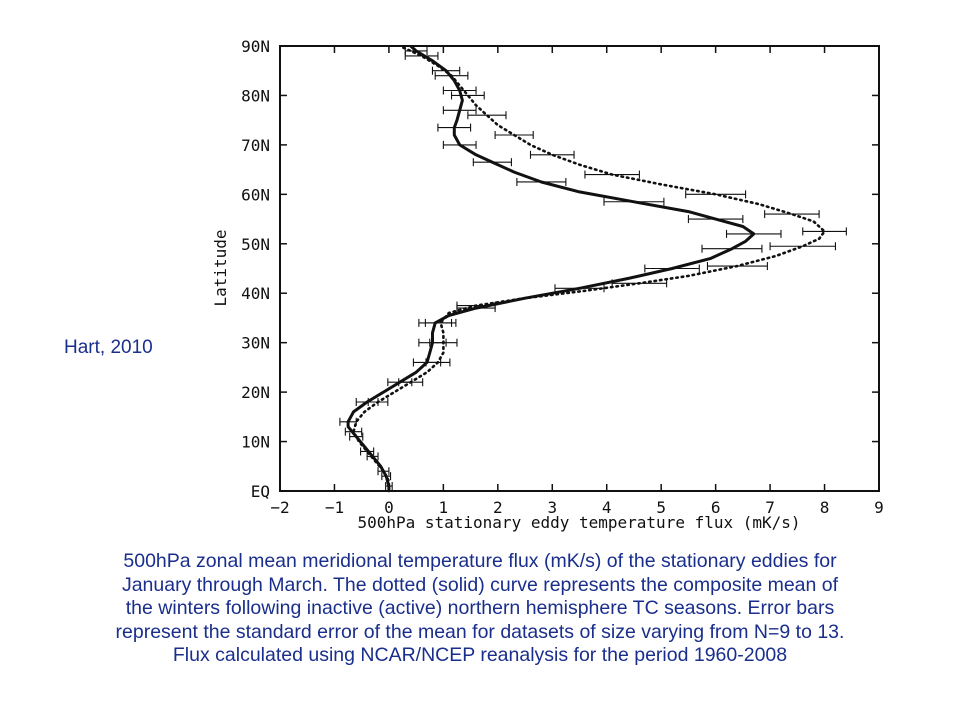  I want to click on x-tick-label: 2, so click(498, 507).